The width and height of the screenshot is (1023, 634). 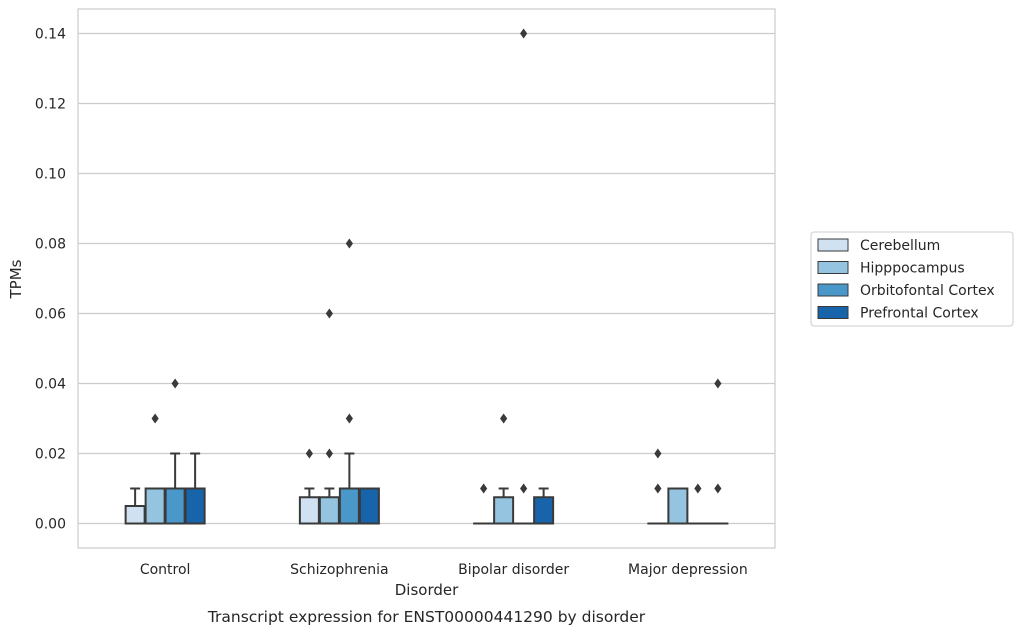 I want to click on box-major-depression-cerebellum, so click(x=658, y=486).